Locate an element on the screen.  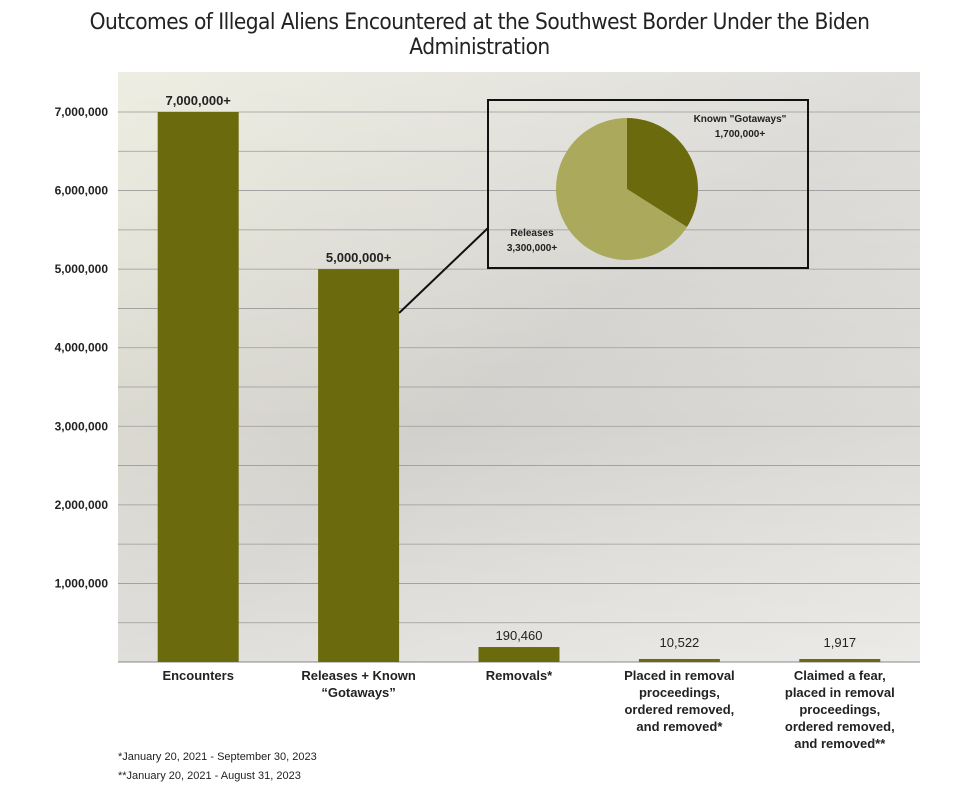
x-tick-label: Encounters is located at coordinates (198, 675).